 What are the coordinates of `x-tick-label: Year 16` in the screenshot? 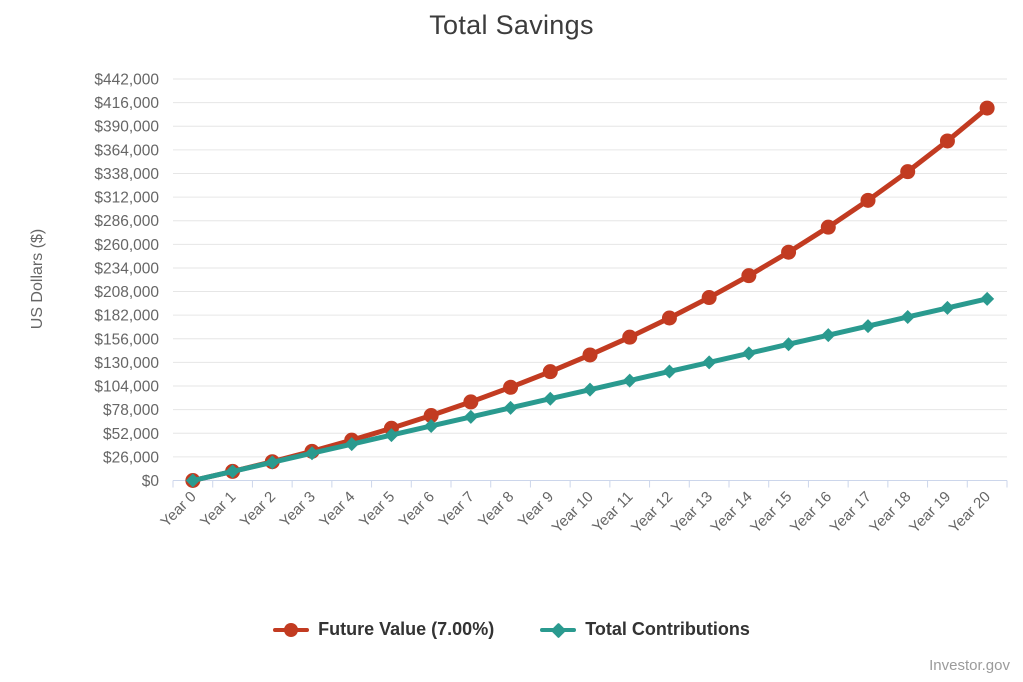 It's located at (811, 512).